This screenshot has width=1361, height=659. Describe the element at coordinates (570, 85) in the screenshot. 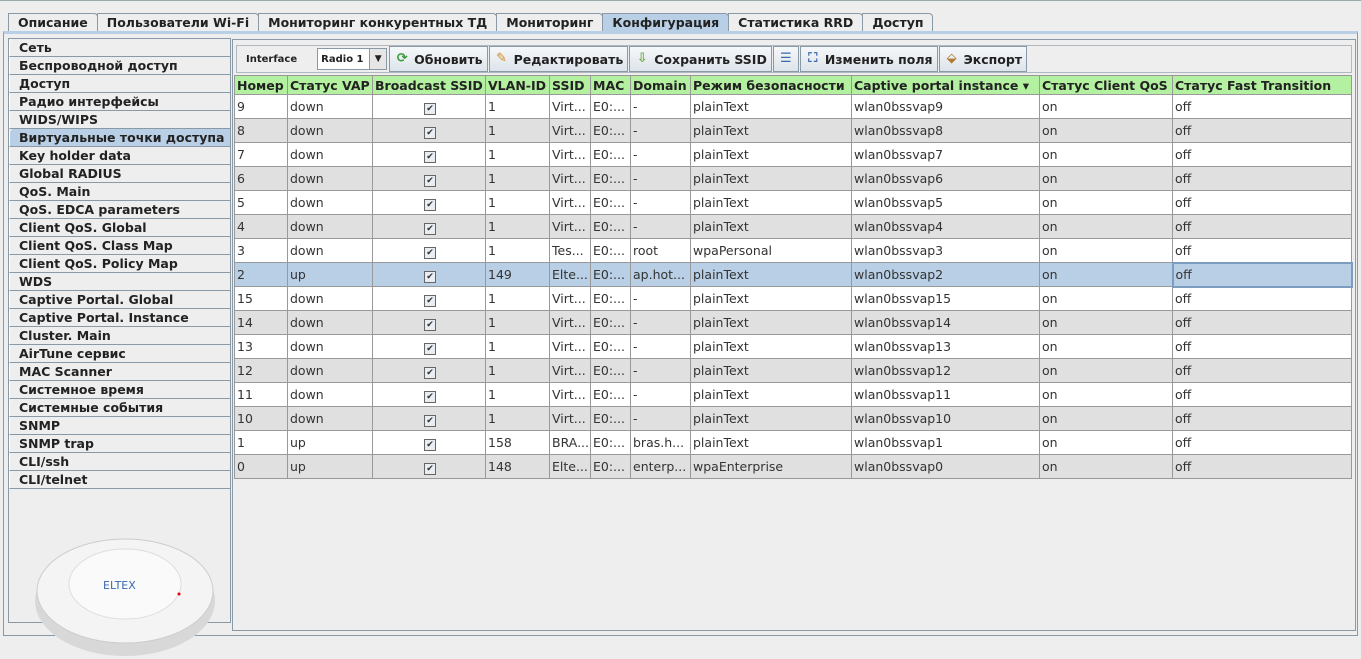

I see `column-header: SSID` at that location.